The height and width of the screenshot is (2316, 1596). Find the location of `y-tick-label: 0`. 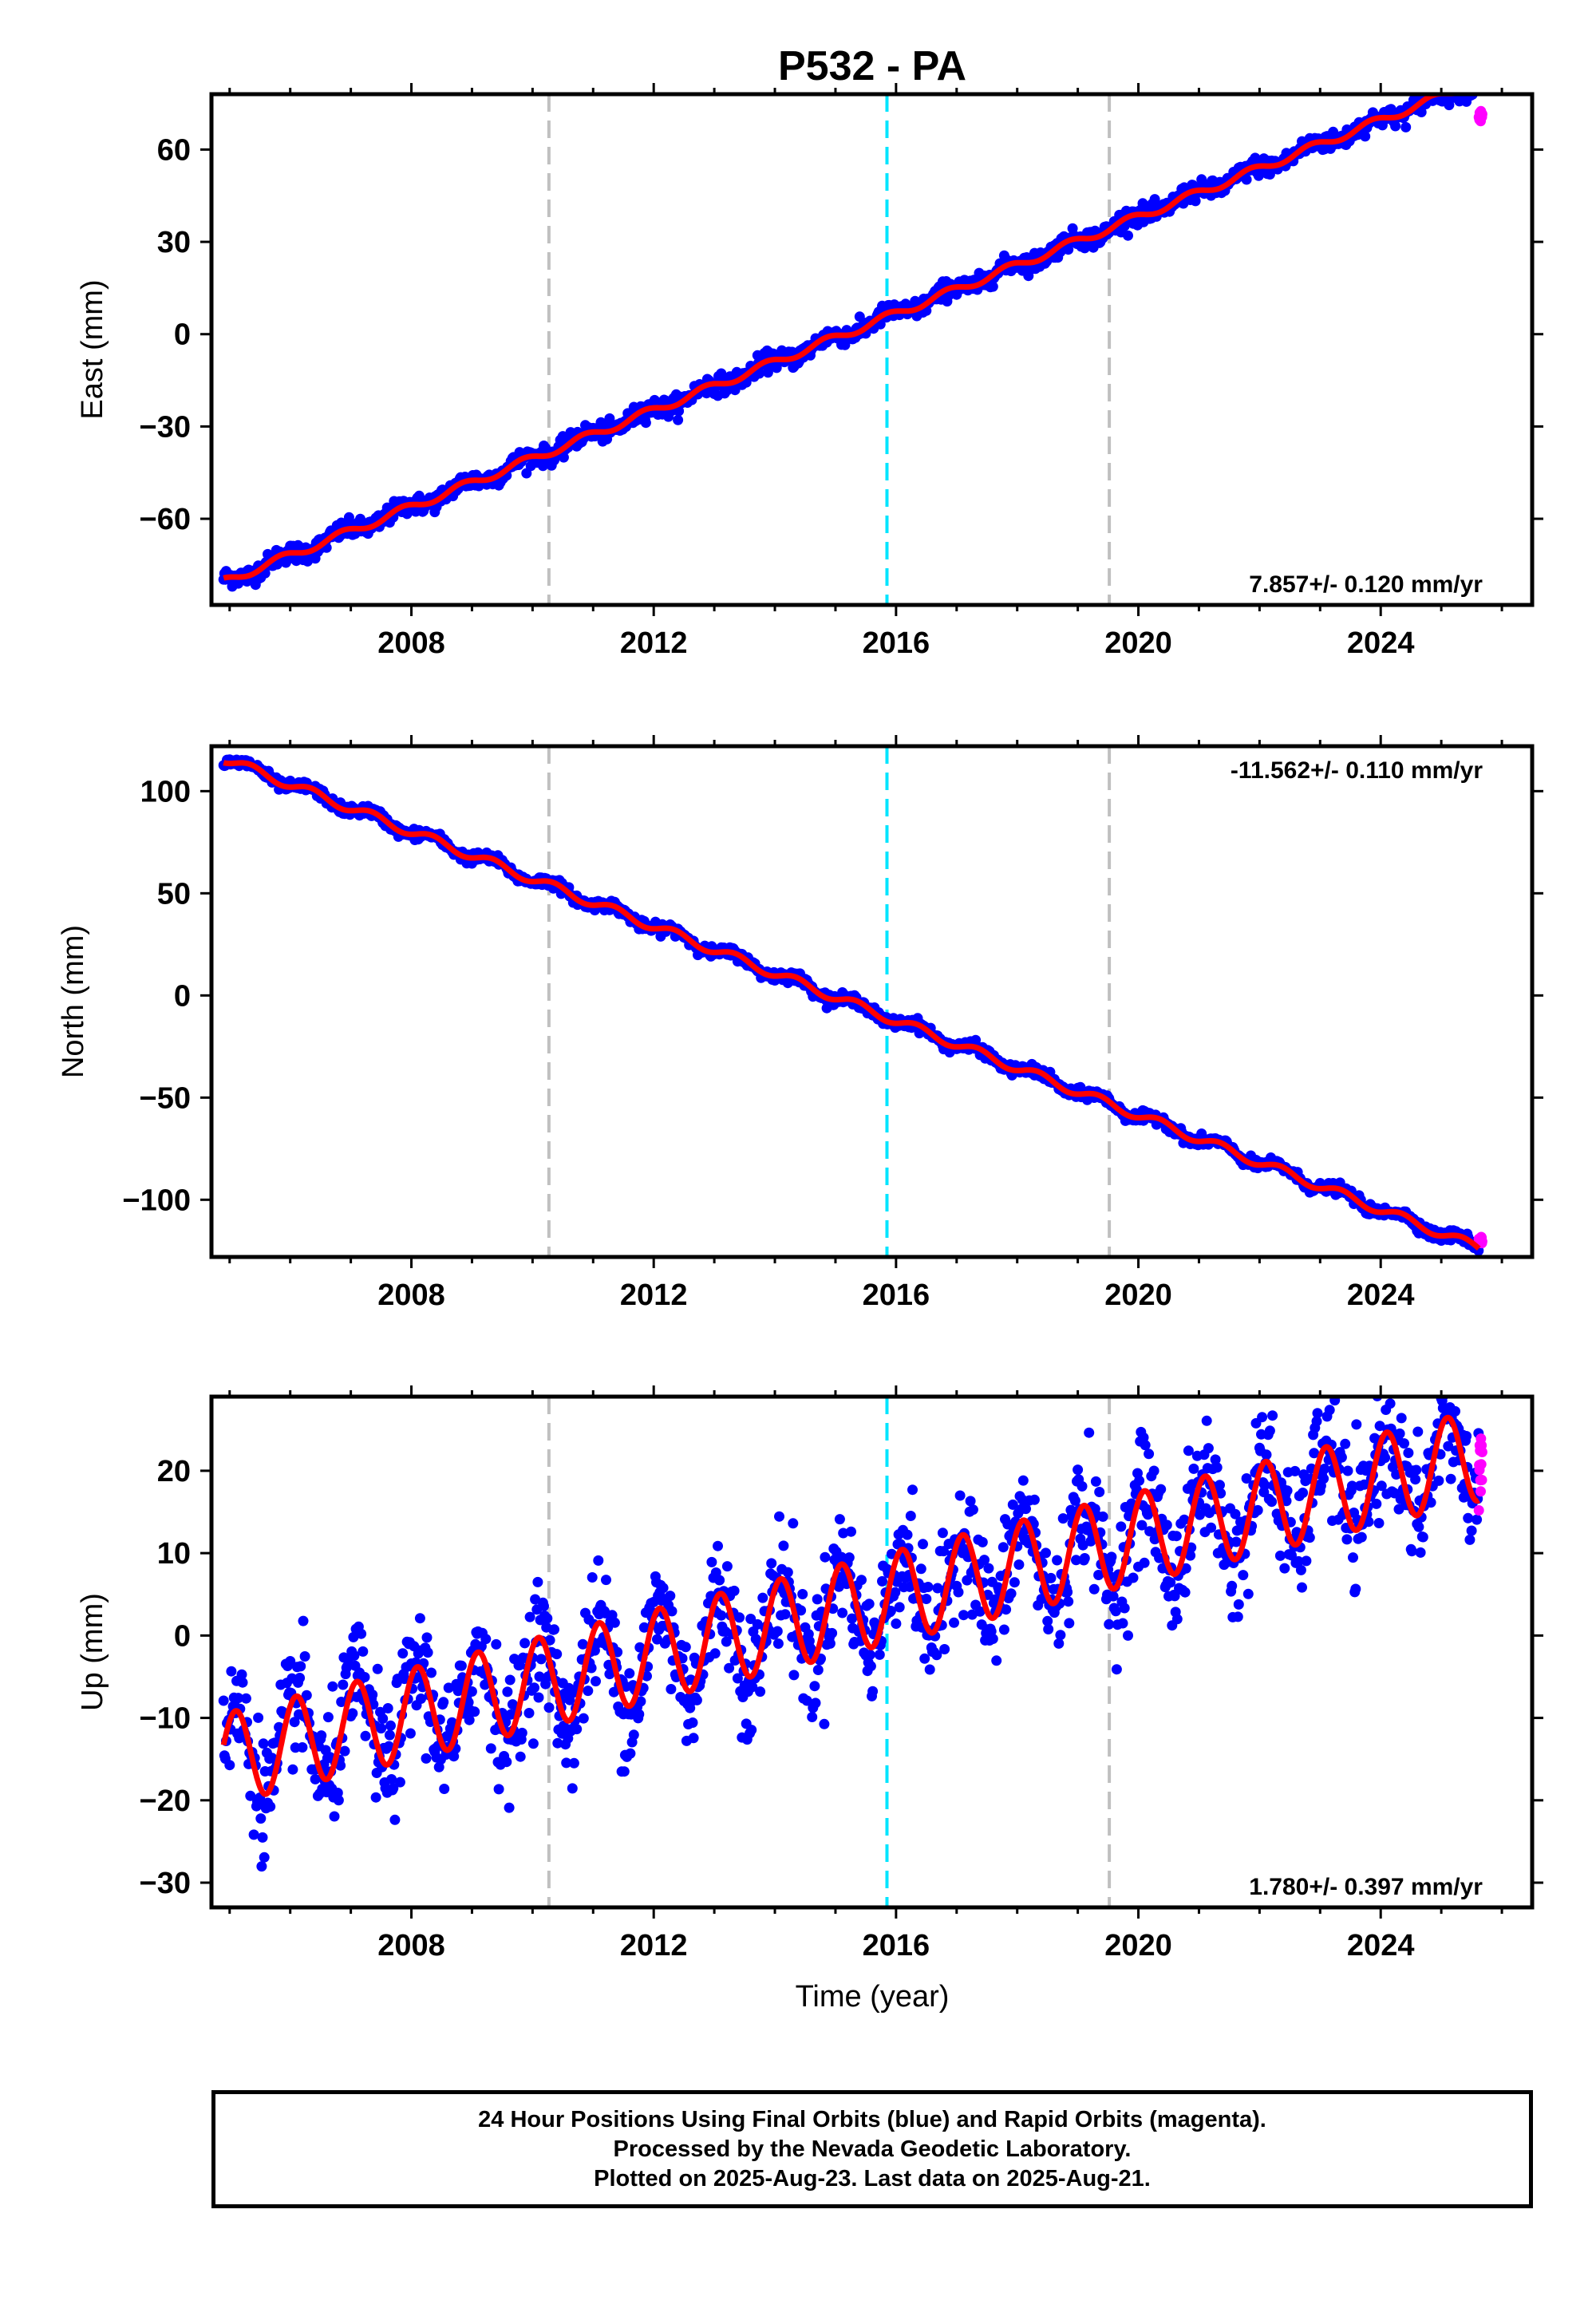

y-tick-label: 0 is located at coordinates (182, 996).